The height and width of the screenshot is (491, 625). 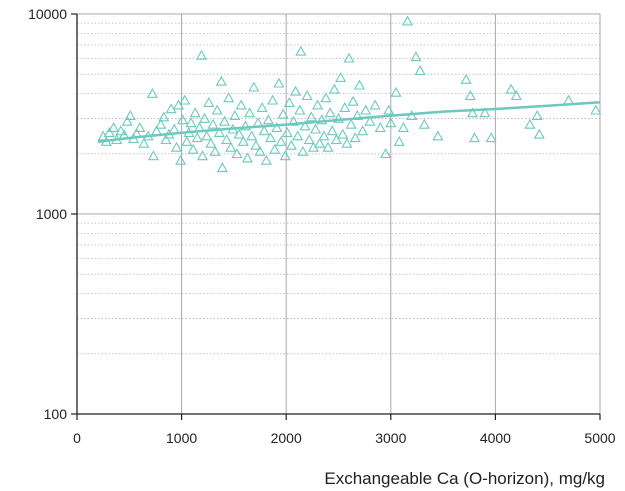 What do you see at coordinates (56, 414) in the screenshot?
I see `y-tick-label: 100` at bounding box center [56, 414].